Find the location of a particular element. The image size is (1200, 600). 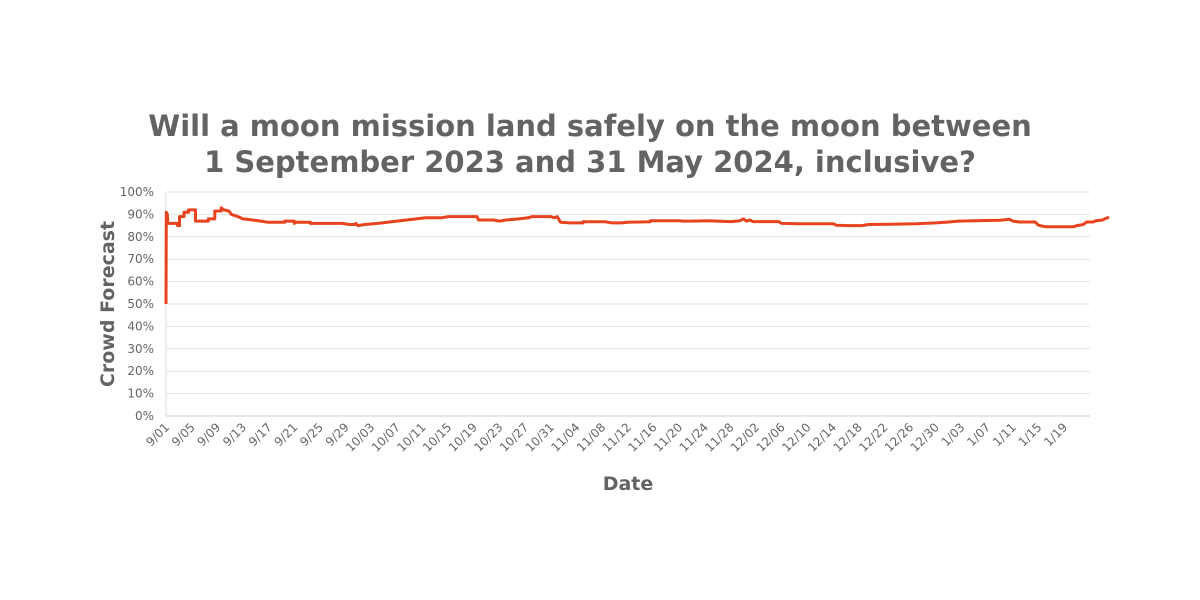

y-tick-label: 50% is located at coordinates (140, 304).